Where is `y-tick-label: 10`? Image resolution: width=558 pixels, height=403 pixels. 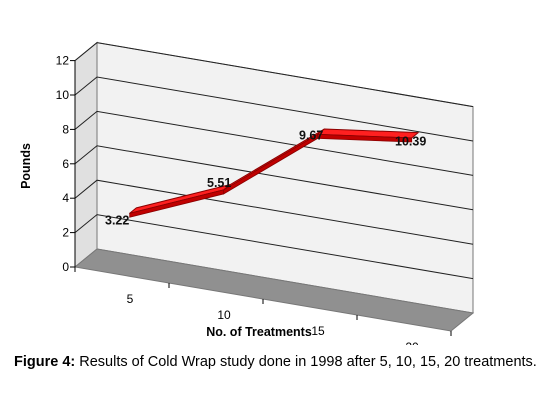 y-tick-label: 10 is located at coordinates (63, 95).